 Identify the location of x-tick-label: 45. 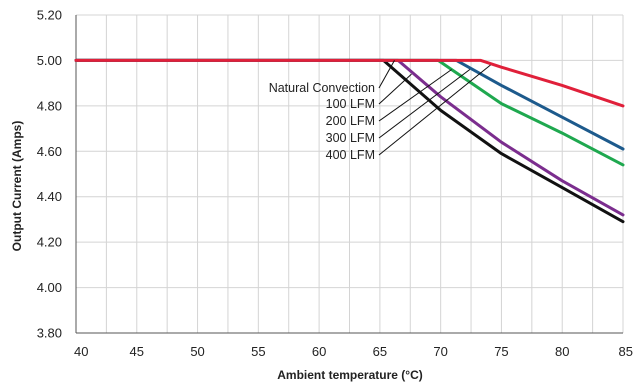
(137, 351).